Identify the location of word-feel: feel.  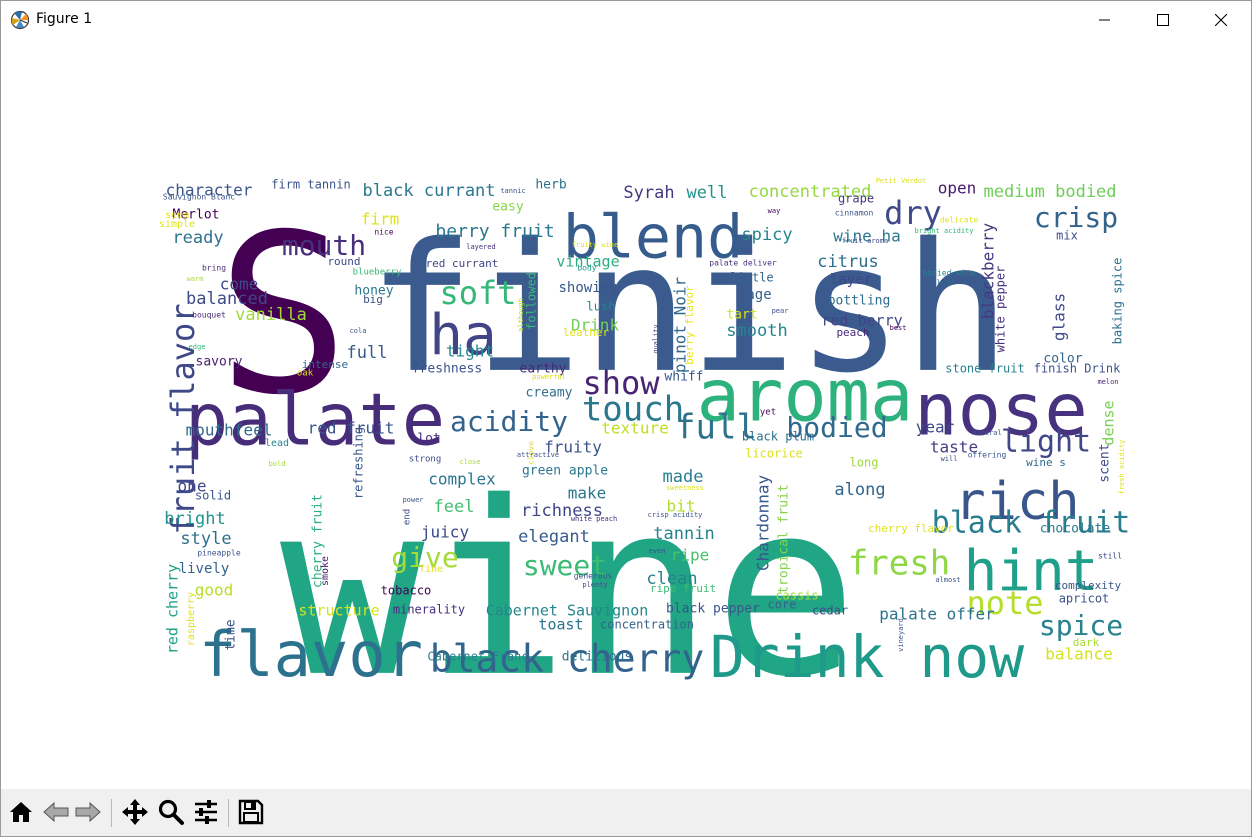
(454, 507).